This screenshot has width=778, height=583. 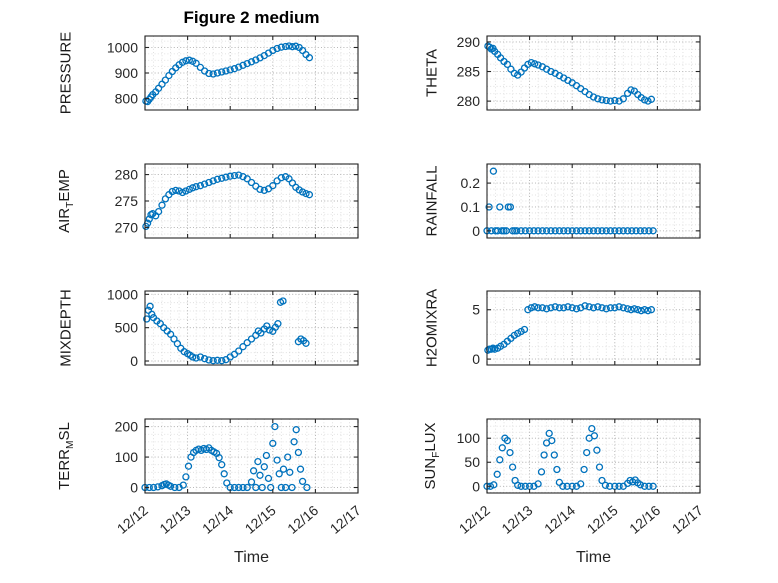 I want to click on subplot-rainfall: RAINFALL 0 0.1 0.2, so click(x=562, y=201).